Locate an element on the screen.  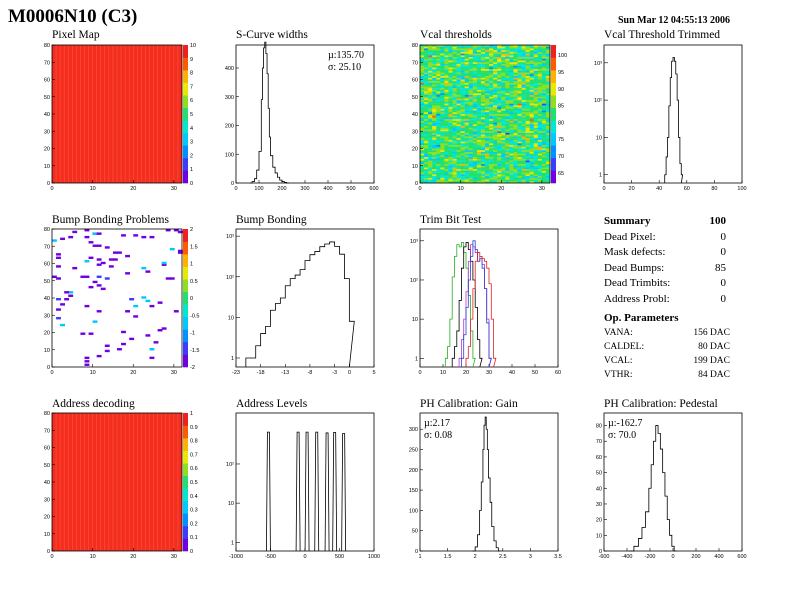
y-tick-label: 30 is located at coordinates (47, 316).